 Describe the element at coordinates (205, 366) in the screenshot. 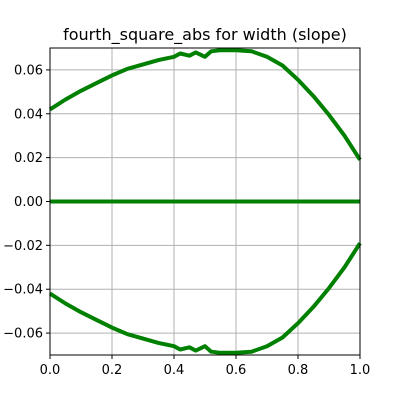

I see `x-axis: 0.0 0.2 0.4 0.6 0.8 1.0` at that location.